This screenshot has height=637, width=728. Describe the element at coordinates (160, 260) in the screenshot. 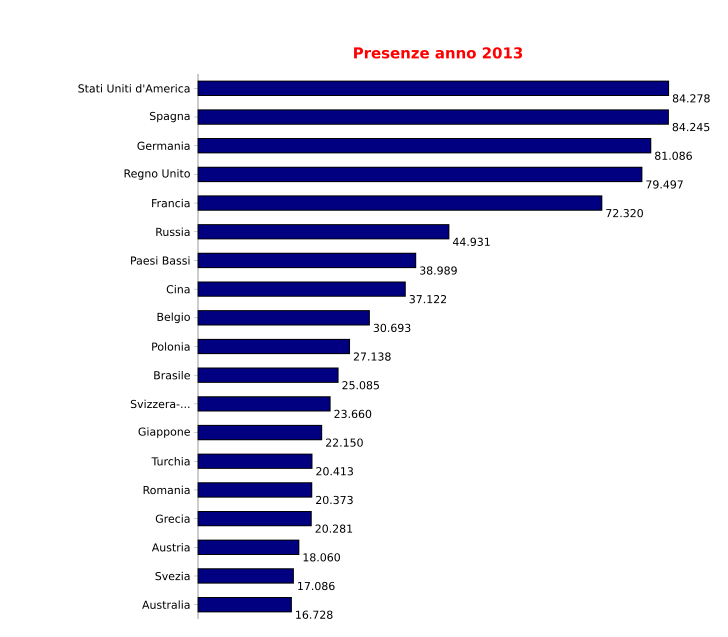

I see `y-tick-label: Paesi Bassi` at that location.